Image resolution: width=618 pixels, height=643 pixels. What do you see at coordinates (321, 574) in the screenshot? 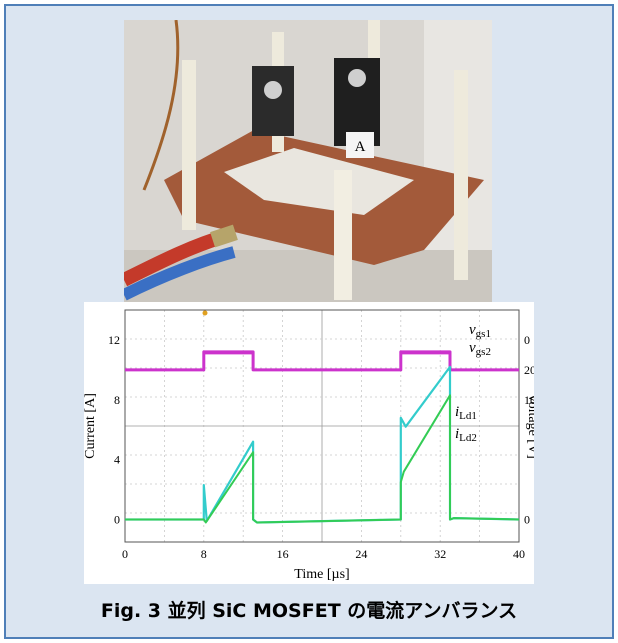
I see `x-axis-label: Time [µs]` at bounding box center [321, 574].